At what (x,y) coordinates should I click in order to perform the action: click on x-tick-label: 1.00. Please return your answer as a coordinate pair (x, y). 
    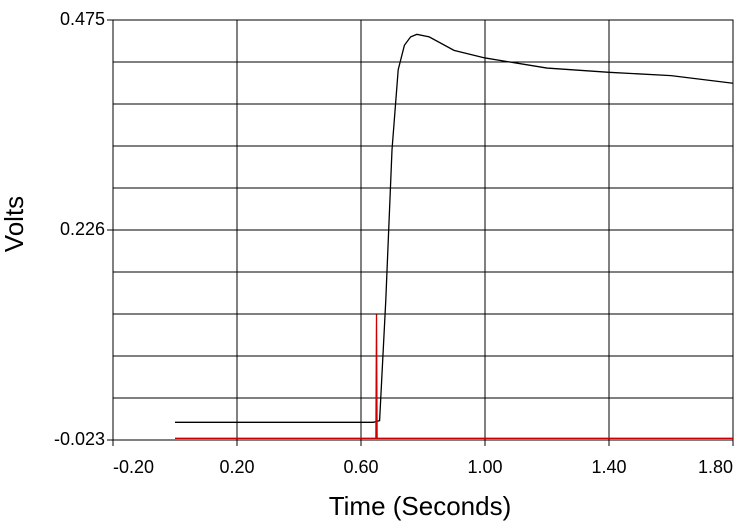
    Looking at the image, I should click on (484, 467).